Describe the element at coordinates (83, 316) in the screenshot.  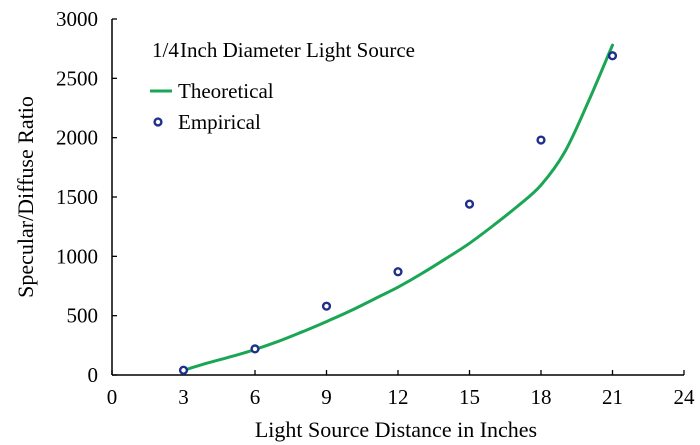
I see `y-tick-label: 500` at that location.